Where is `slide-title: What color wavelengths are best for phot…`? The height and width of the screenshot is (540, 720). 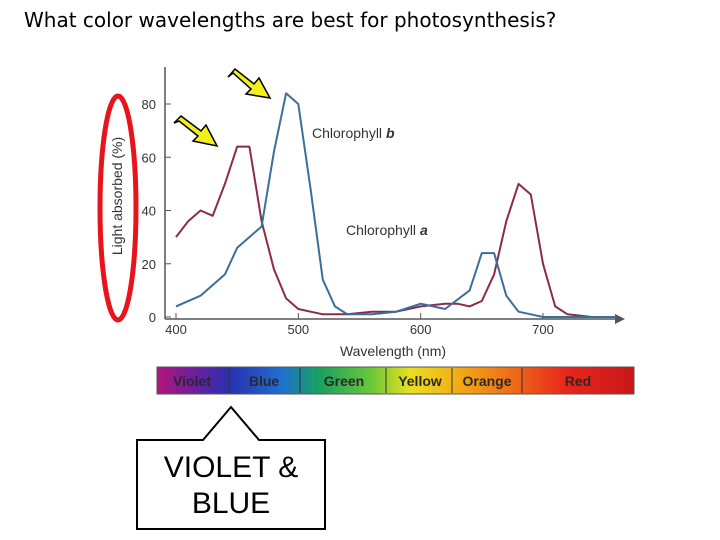
slide-title: What color wavelengths are best for phot… is located at coordinates (290, 20).